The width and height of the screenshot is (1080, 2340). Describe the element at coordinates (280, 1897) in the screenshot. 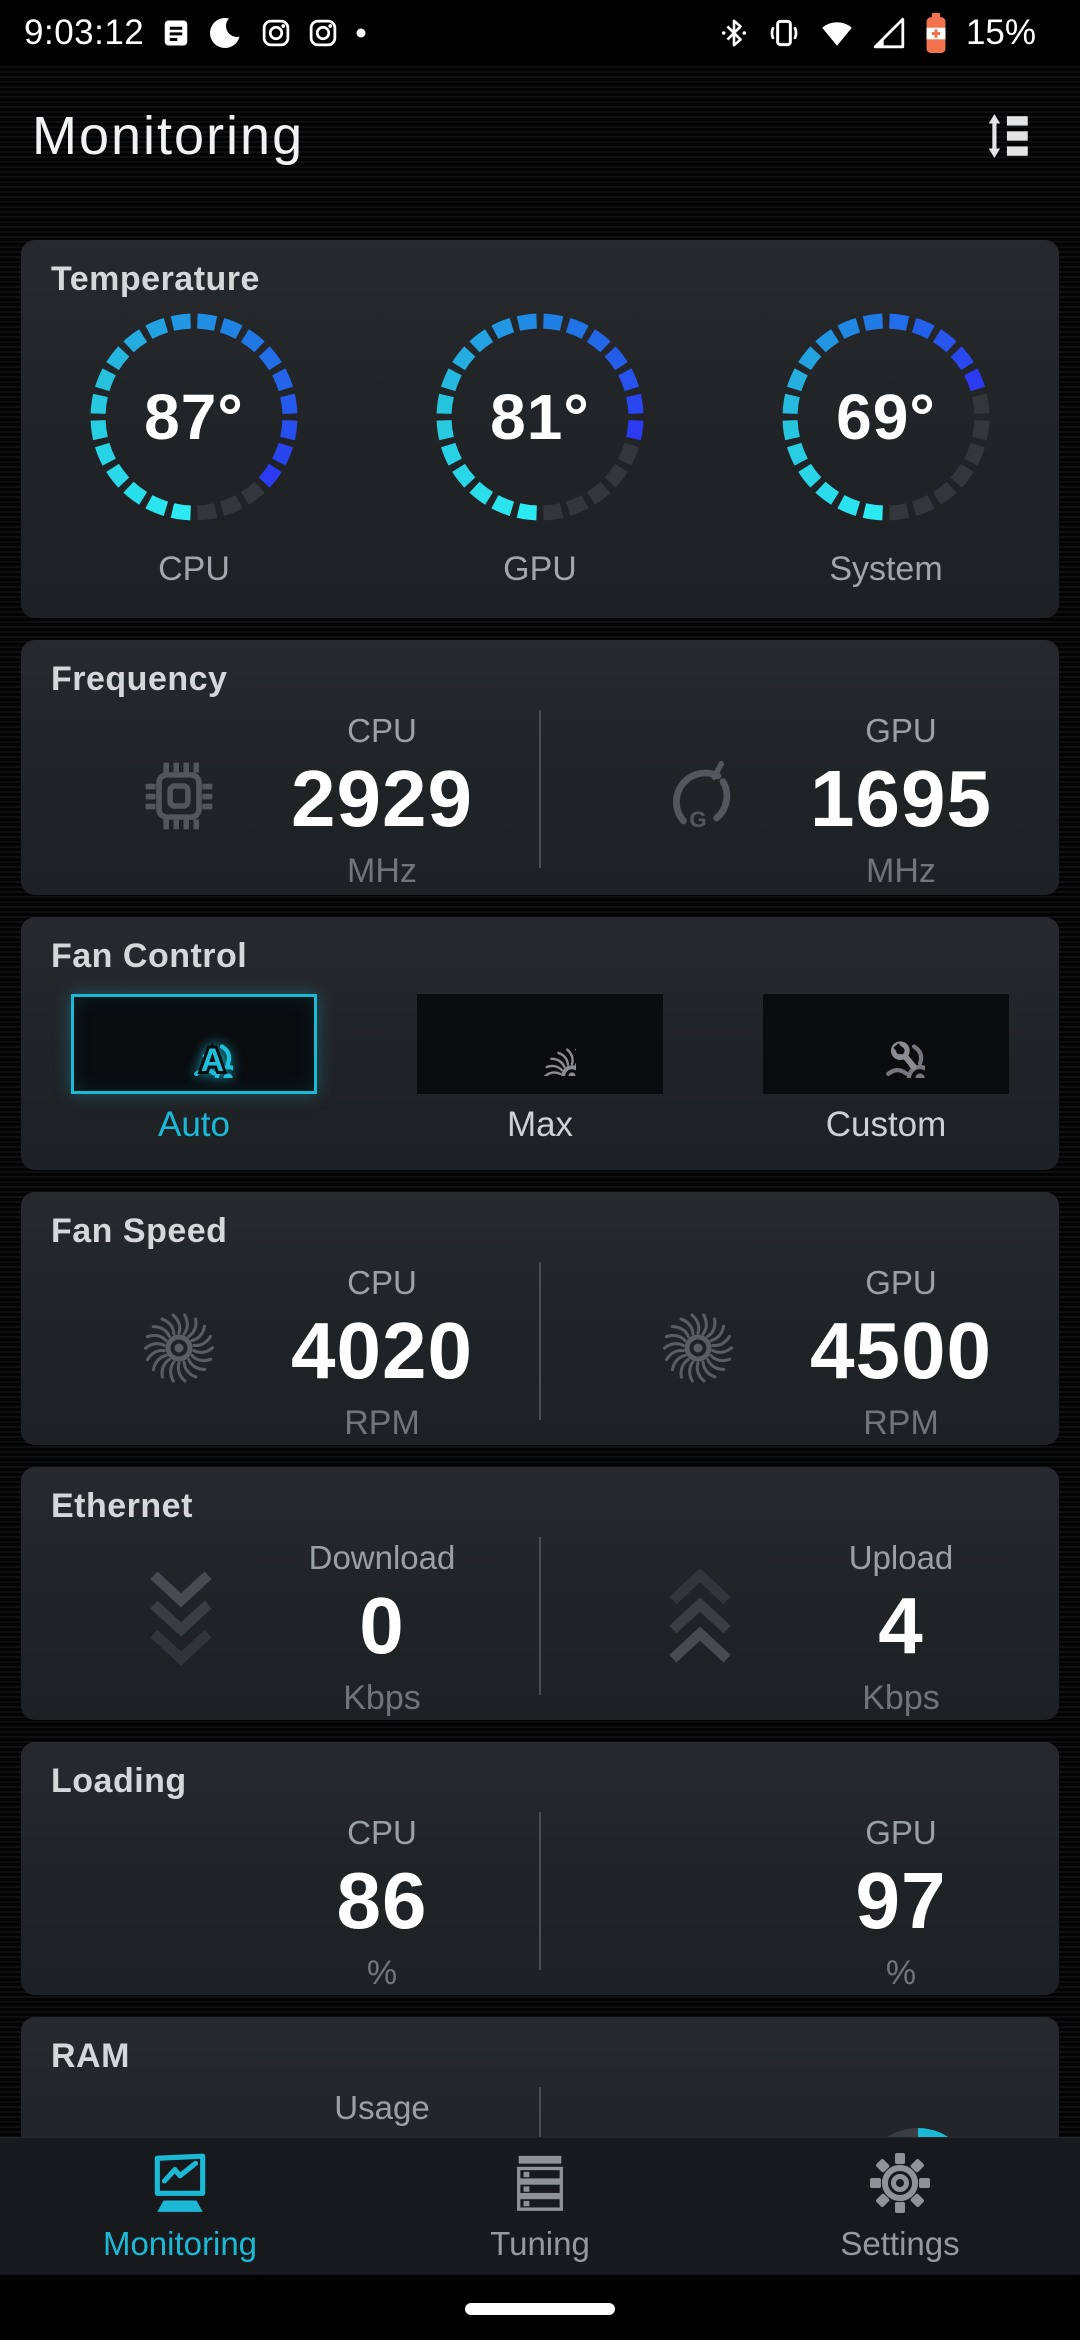

I see `loading-cpu: CPU 86 %` at that location.